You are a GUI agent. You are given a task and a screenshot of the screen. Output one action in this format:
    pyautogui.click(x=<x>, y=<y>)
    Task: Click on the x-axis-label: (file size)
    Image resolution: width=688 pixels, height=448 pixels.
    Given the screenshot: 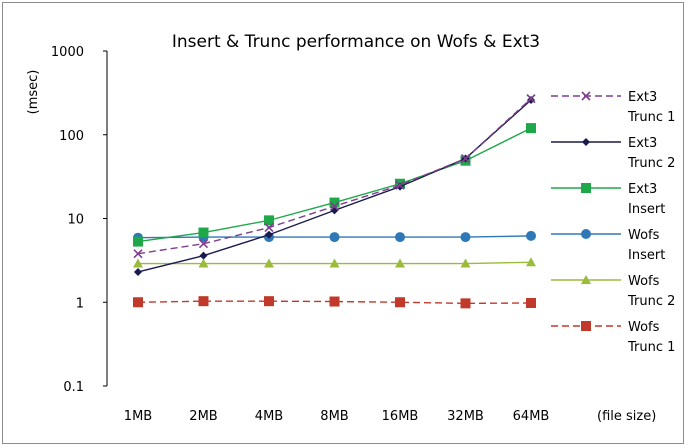 What is the action you would take?
    pyautogui.click(x=626, y=416)
    